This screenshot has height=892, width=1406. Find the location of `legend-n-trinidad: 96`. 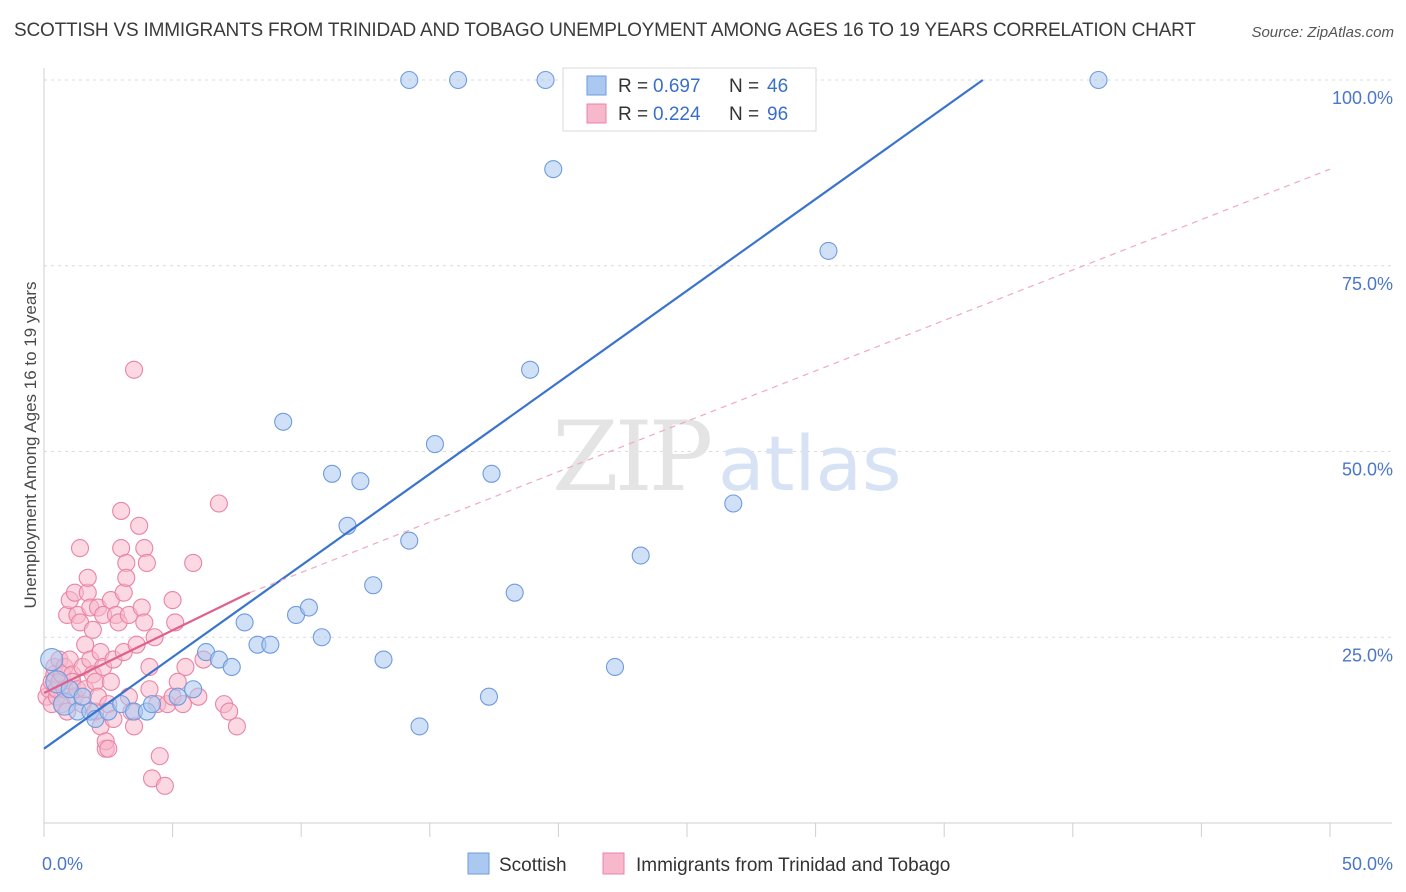

legend-n-trinidad: 96 is located at coordinates (777, 114).